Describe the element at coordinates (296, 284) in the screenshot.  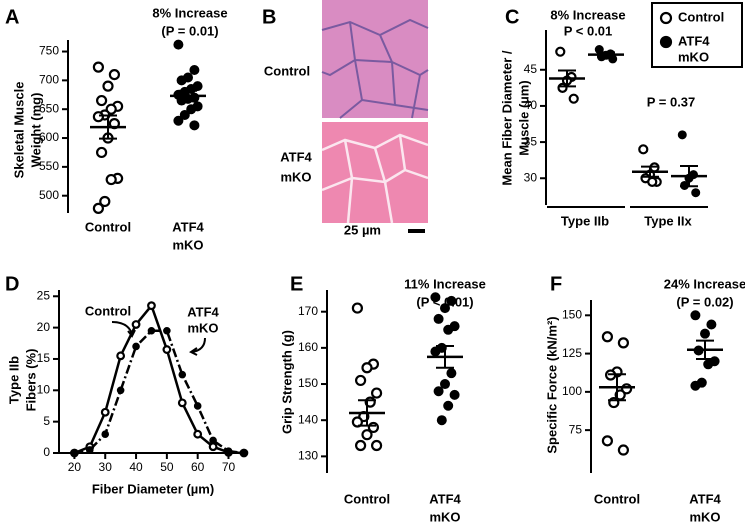
I see `panel-letter: E` at that location.